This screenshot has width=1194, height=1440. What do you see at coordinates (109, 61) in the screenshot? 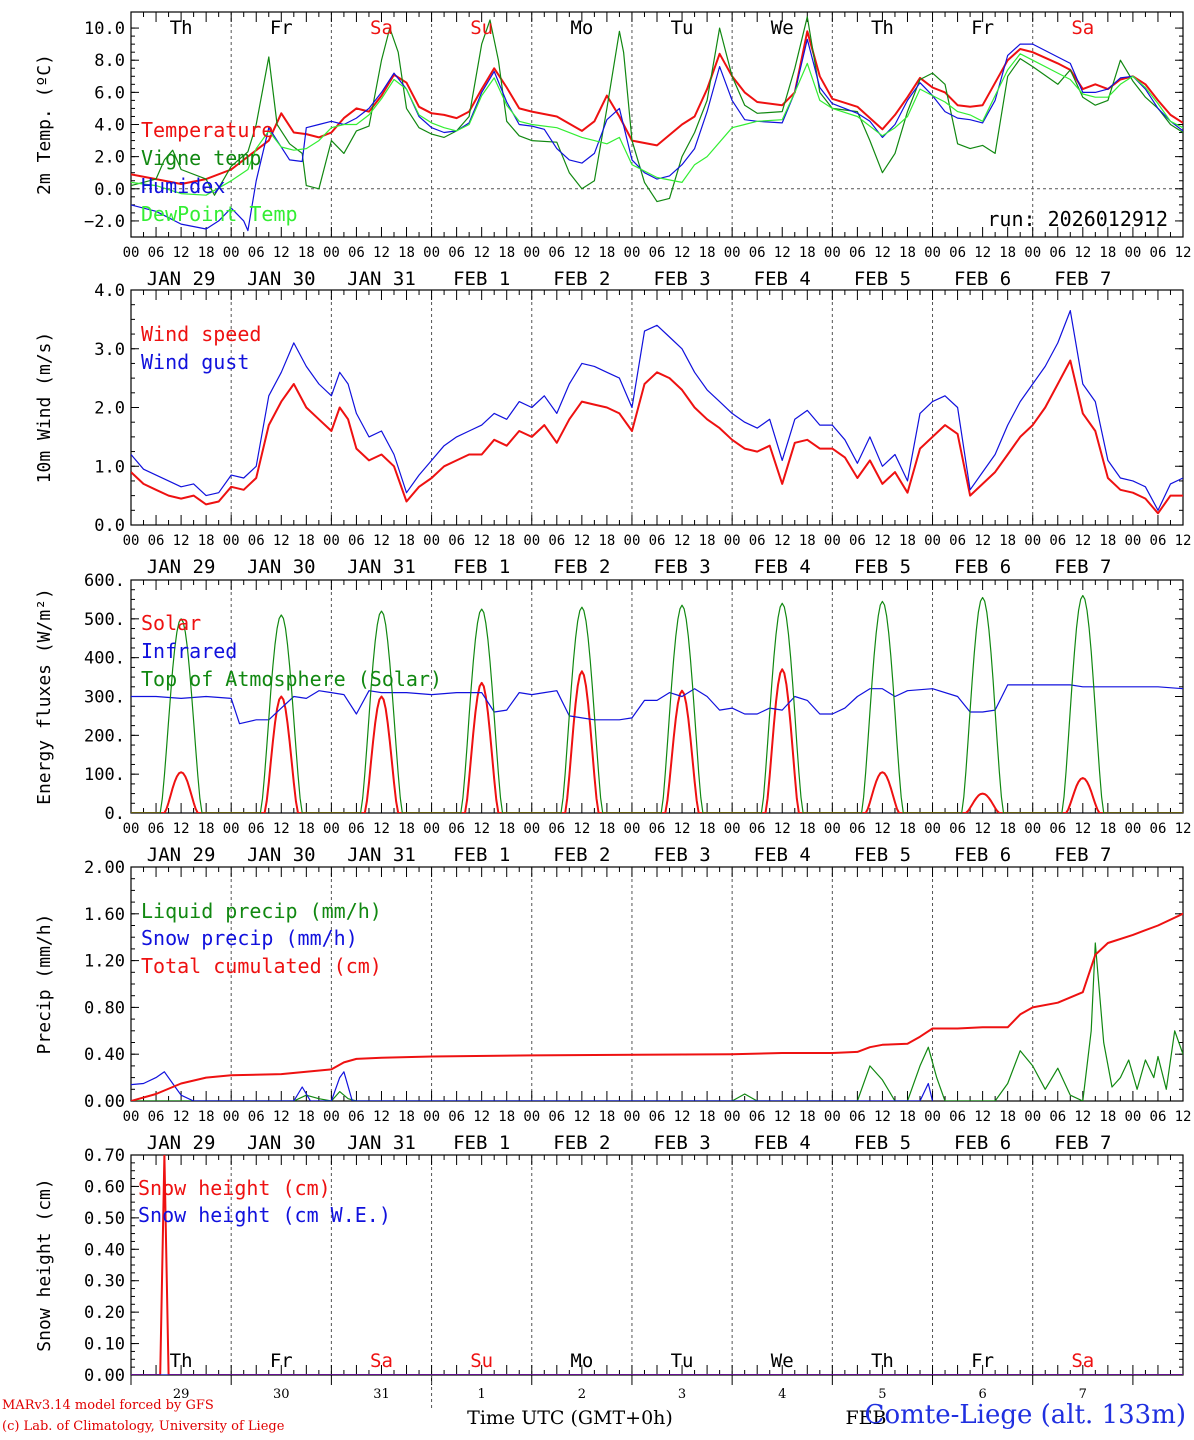
I see `y-tick-label: 8.0` at bounding box center [109, 61].